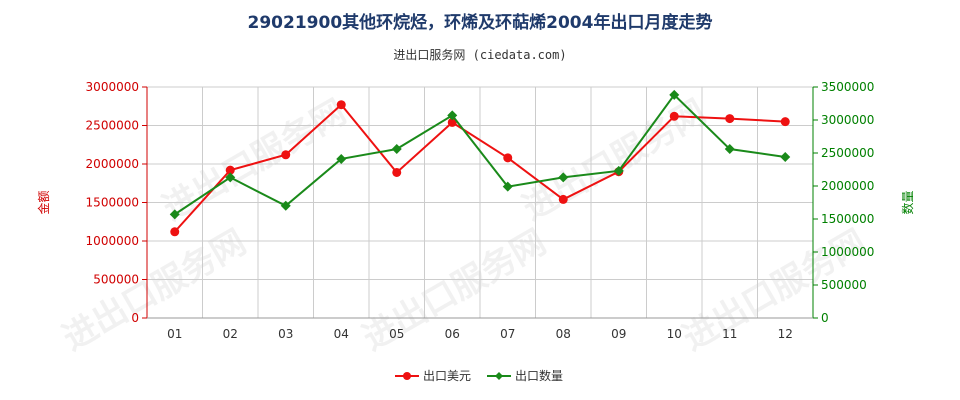 The image size is (960, 400). I want to click on right-axis-tick-label: 2500000, so click(847, 153).